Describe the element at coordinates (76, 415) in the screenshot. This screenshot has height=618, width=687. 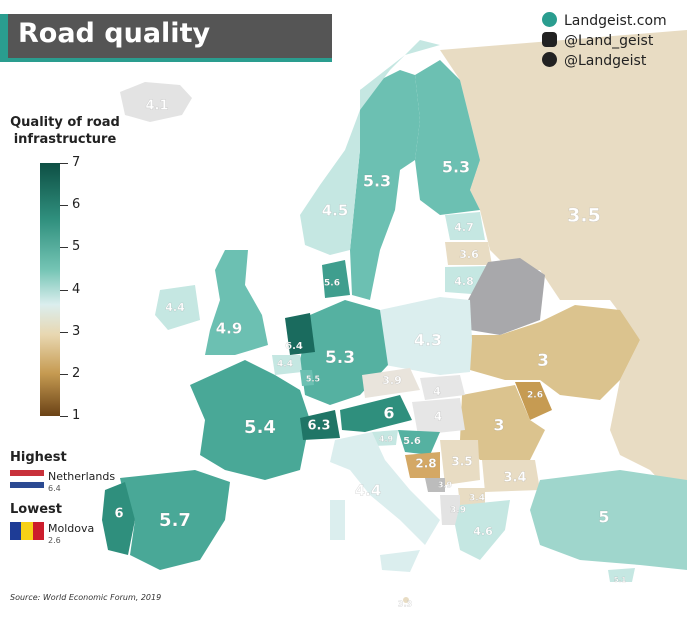
I see `legend-tick-label: 1` at that location.